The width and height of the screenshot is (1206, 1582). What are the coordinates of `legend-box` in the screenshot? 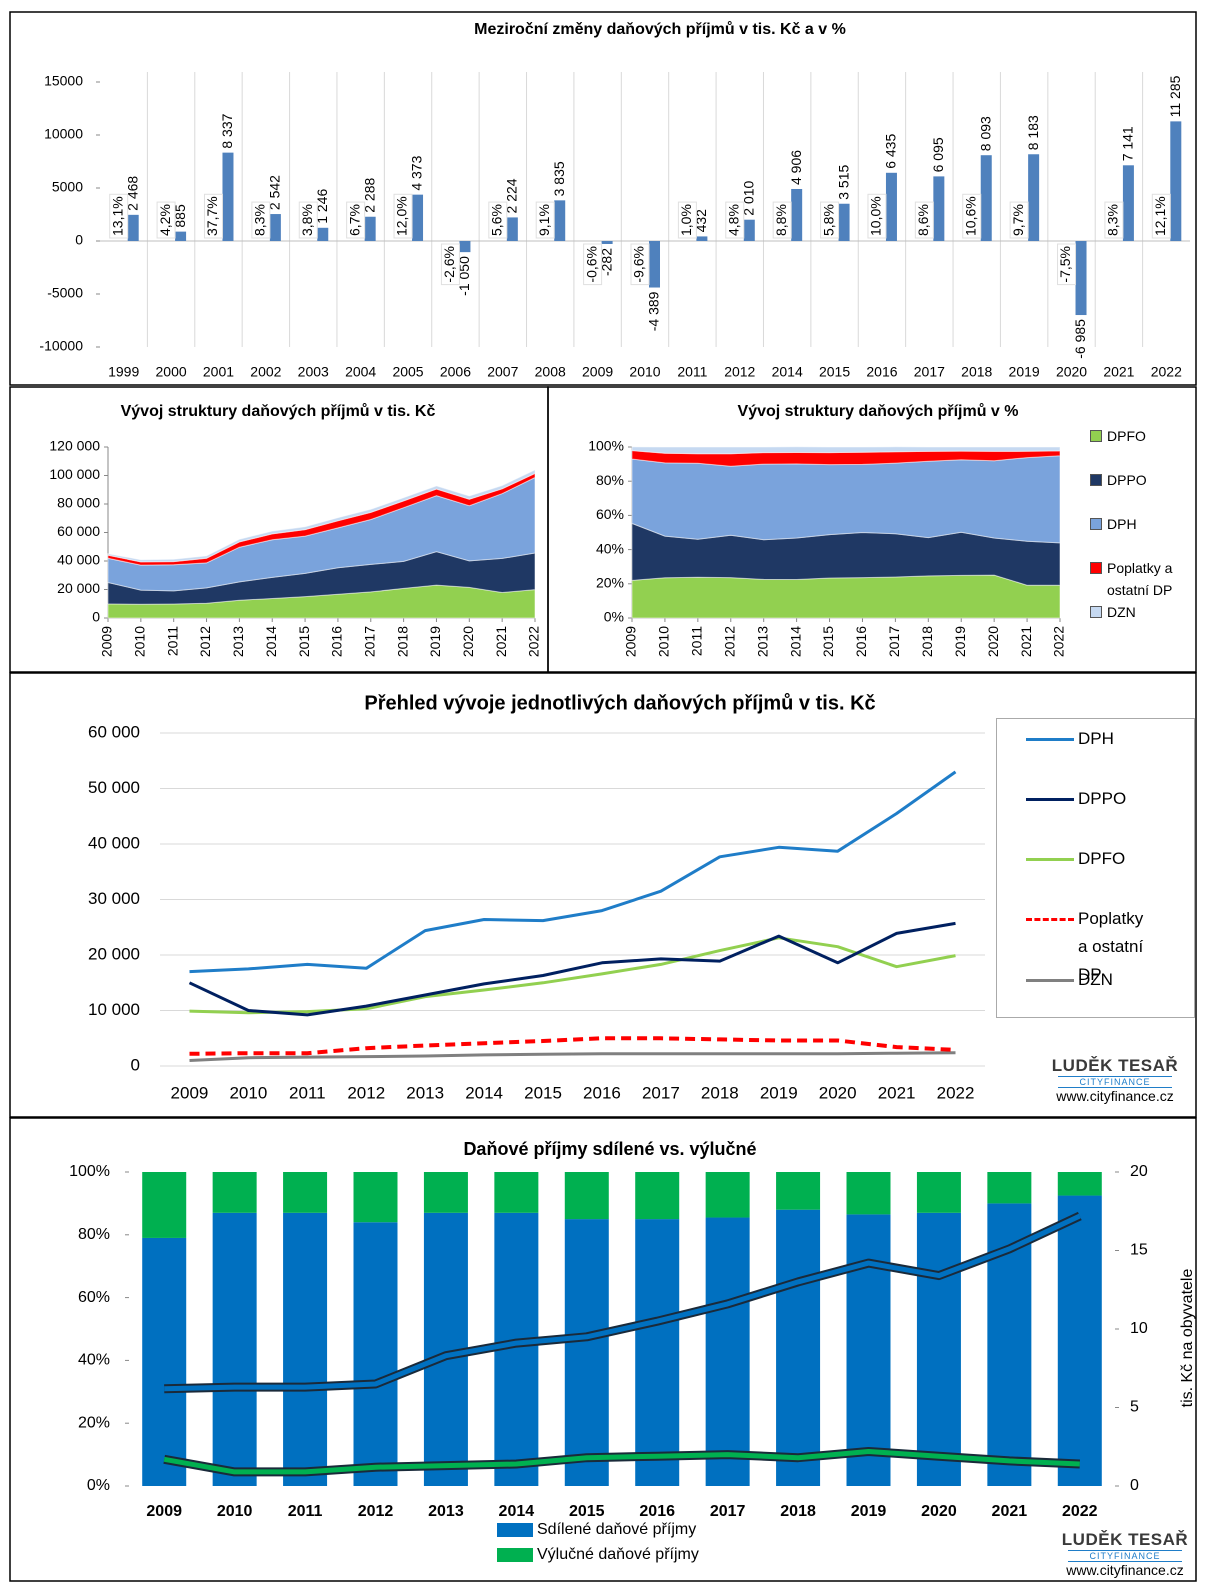 It's located at (1095, 868).